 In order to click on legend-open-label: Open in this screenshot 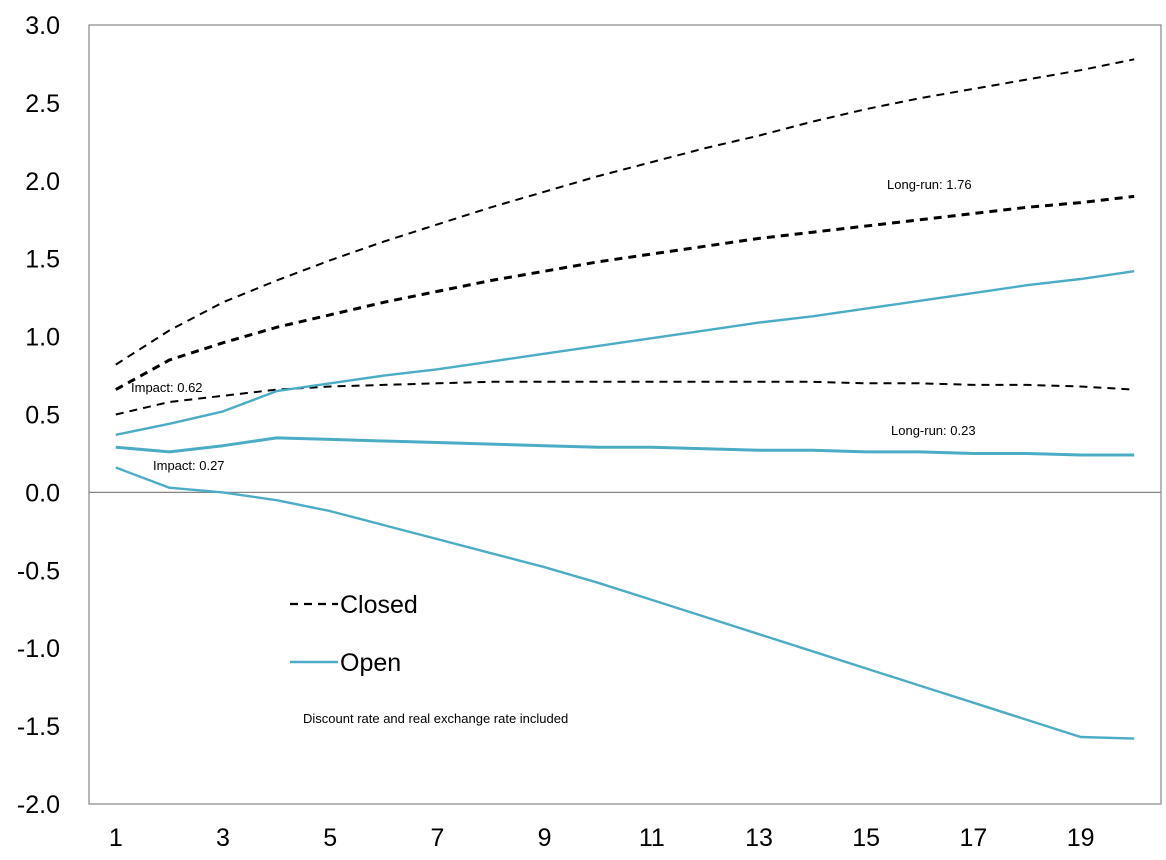, I will do `click(370, 663)`.